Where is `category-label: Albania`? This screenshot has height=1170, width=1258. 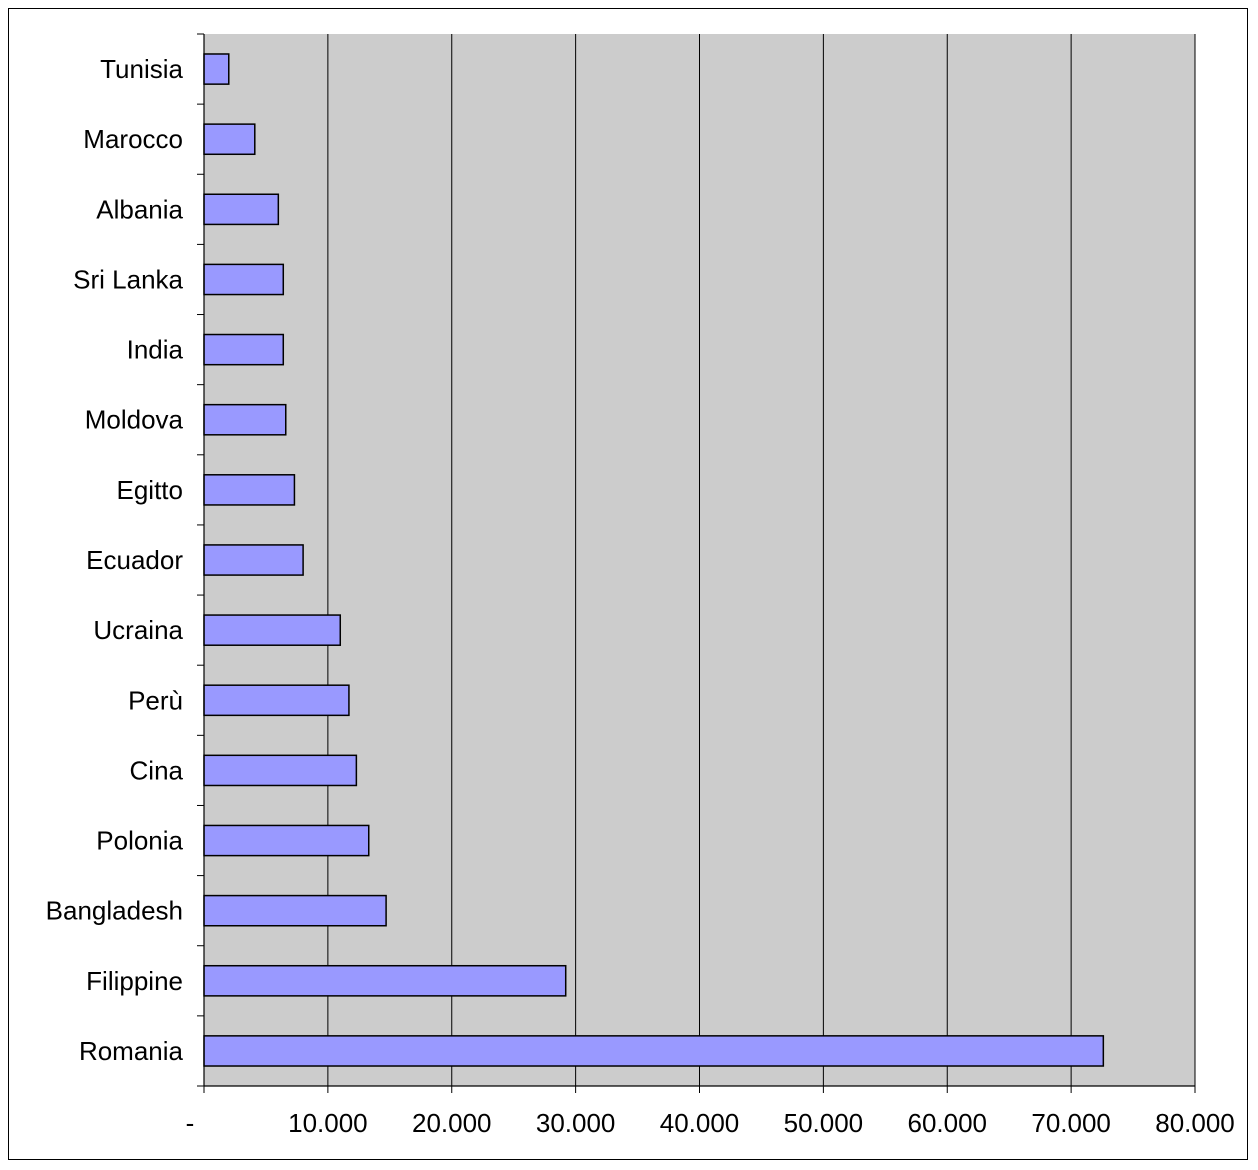
category-label: Albania is located at coordinates (139, 209).